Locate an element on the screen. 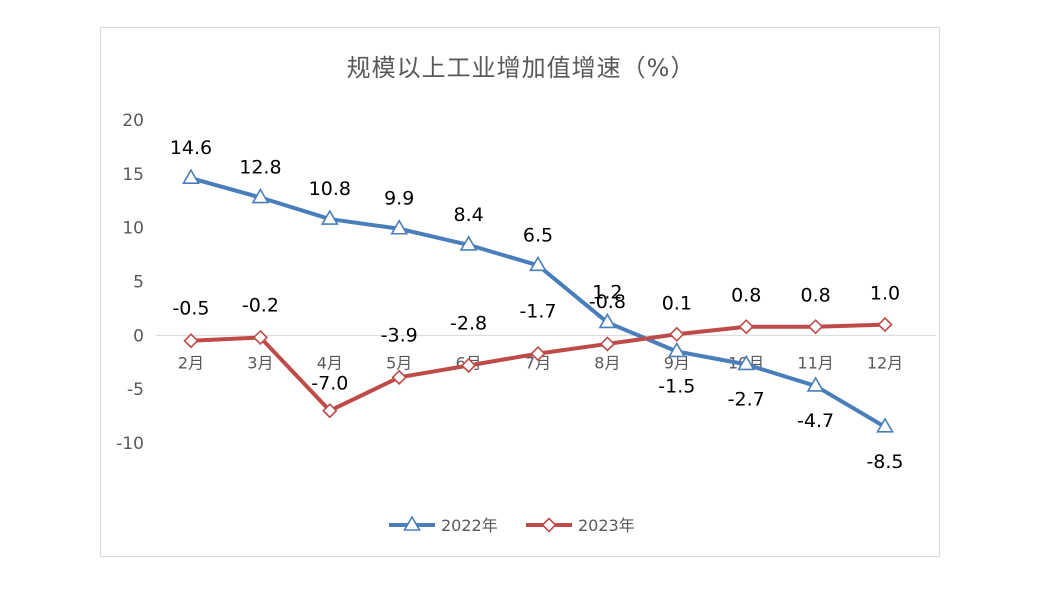 This screenshot has height=589, width=1048. data-label: -1.7 is located at coordinates (537, 312).